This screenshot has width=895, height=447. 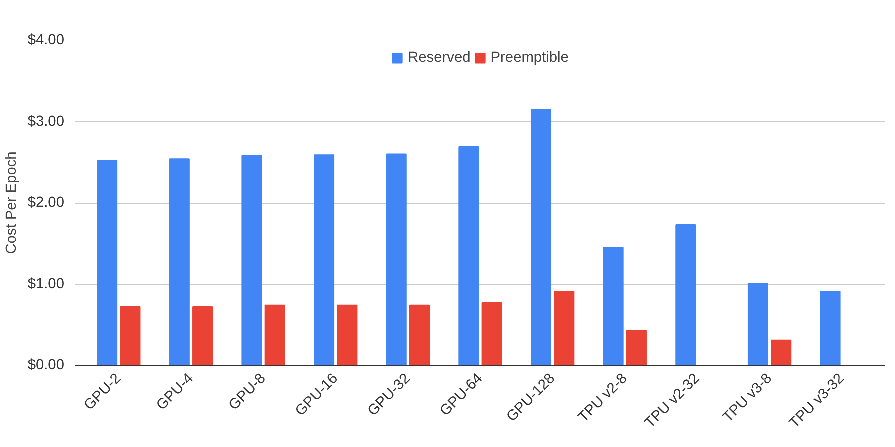 I want to click on x-tick-label: TPU v2-8, so click(x=603, y=398).